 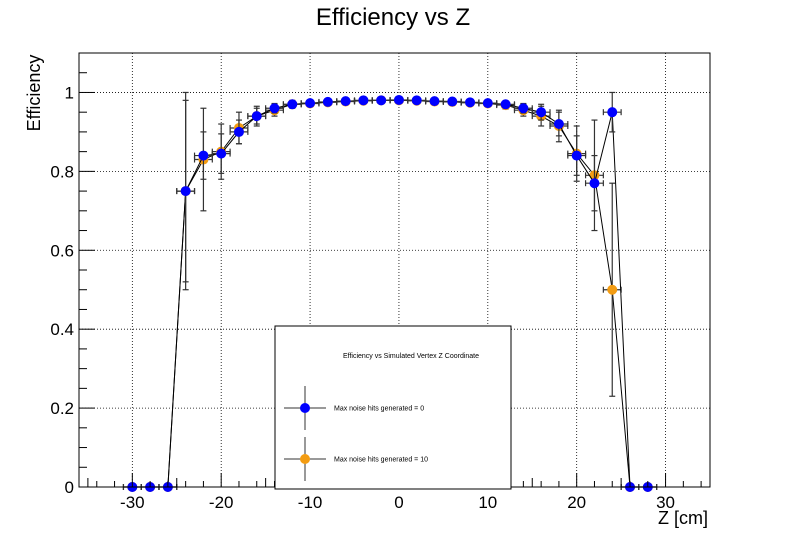 I want to click on x-axis-label: Z [cm], so click(x=683, y=518).